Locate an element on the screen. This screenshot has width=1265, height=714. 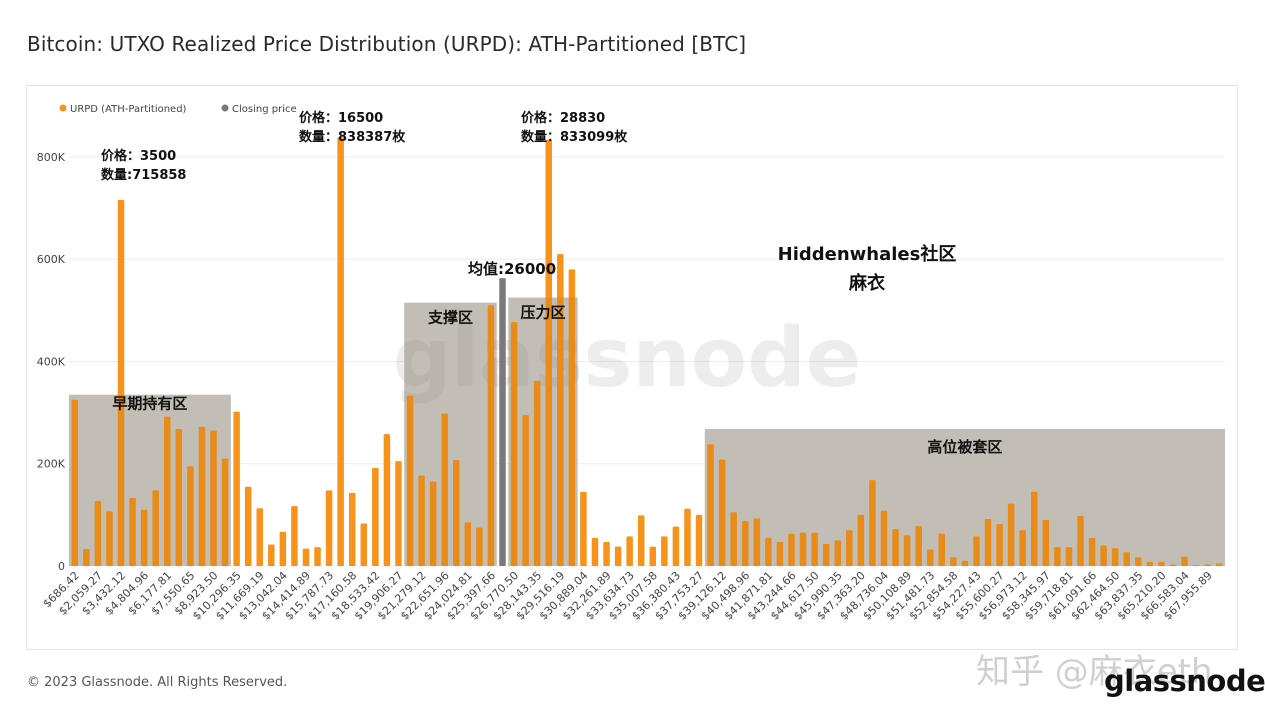
annotation-peak-16500: 价格：16500 is located at coordinates (341, 118).